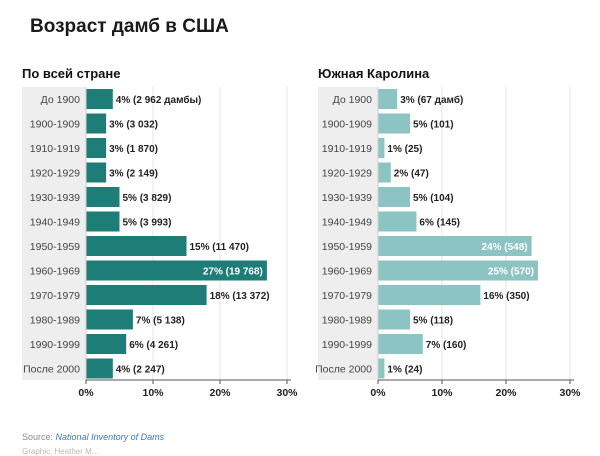 This screenshot has width=600, height=456. What do you see at coordinates (431, 100) in the screenshot?
I see `sc-data-label-0: 3% (67 дамб)` at bounding box center [431, 100].